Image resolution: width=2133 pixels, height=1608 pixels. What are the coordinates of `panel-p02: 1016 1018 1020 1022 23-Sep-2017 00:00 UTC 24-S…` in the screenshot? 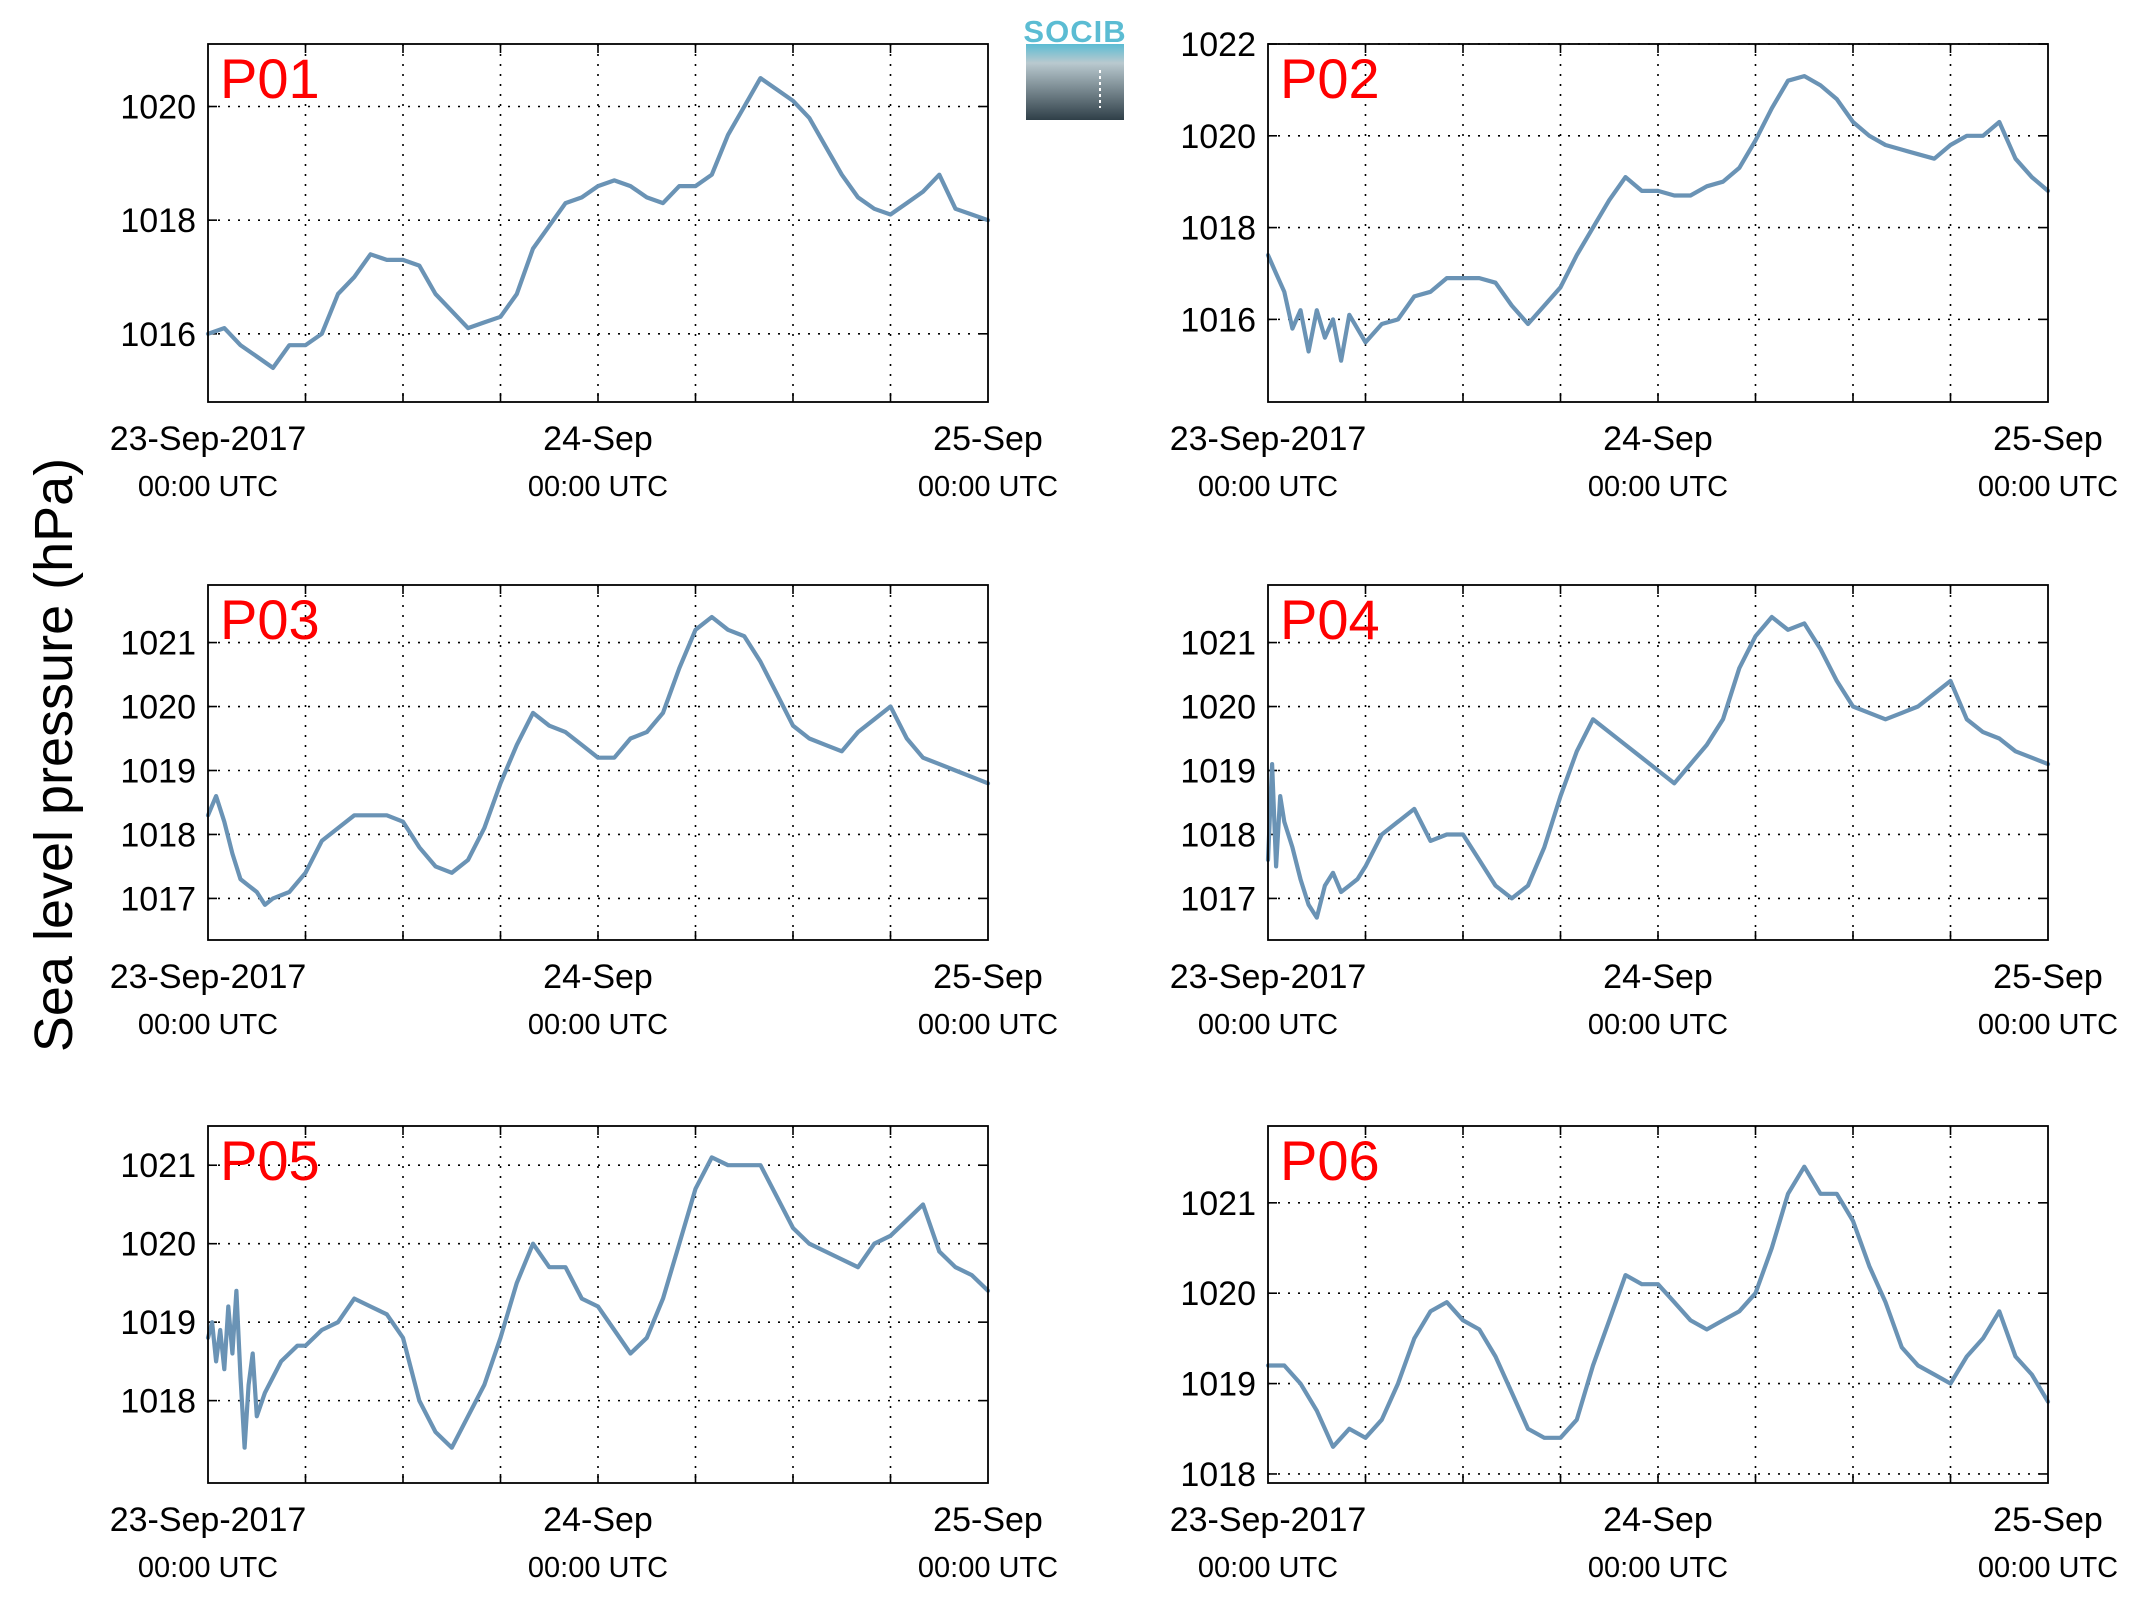 It's located at (1644, 264).